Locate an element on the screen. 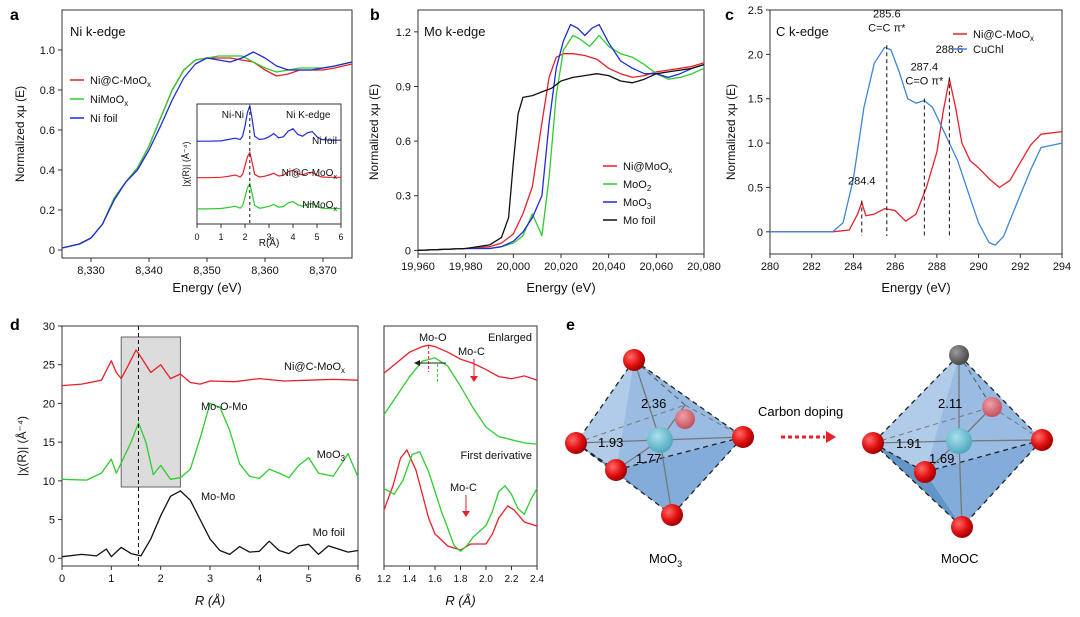 This screenshot has height=617, width=1080. c-legend-label-sub: x is located at coordinates (1032, 38).